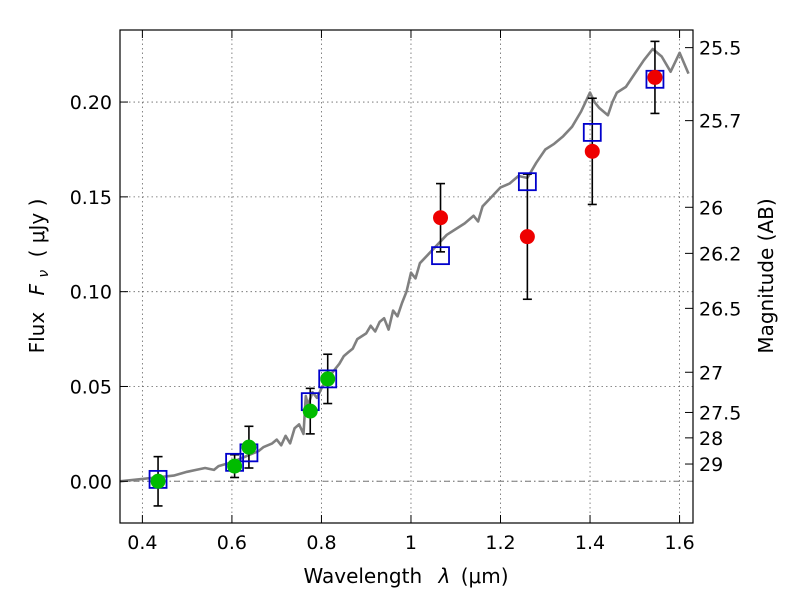  Describe the element at coordinates (711, 373) in the screenshot. I see `y2-tick-label: 27` at that location.